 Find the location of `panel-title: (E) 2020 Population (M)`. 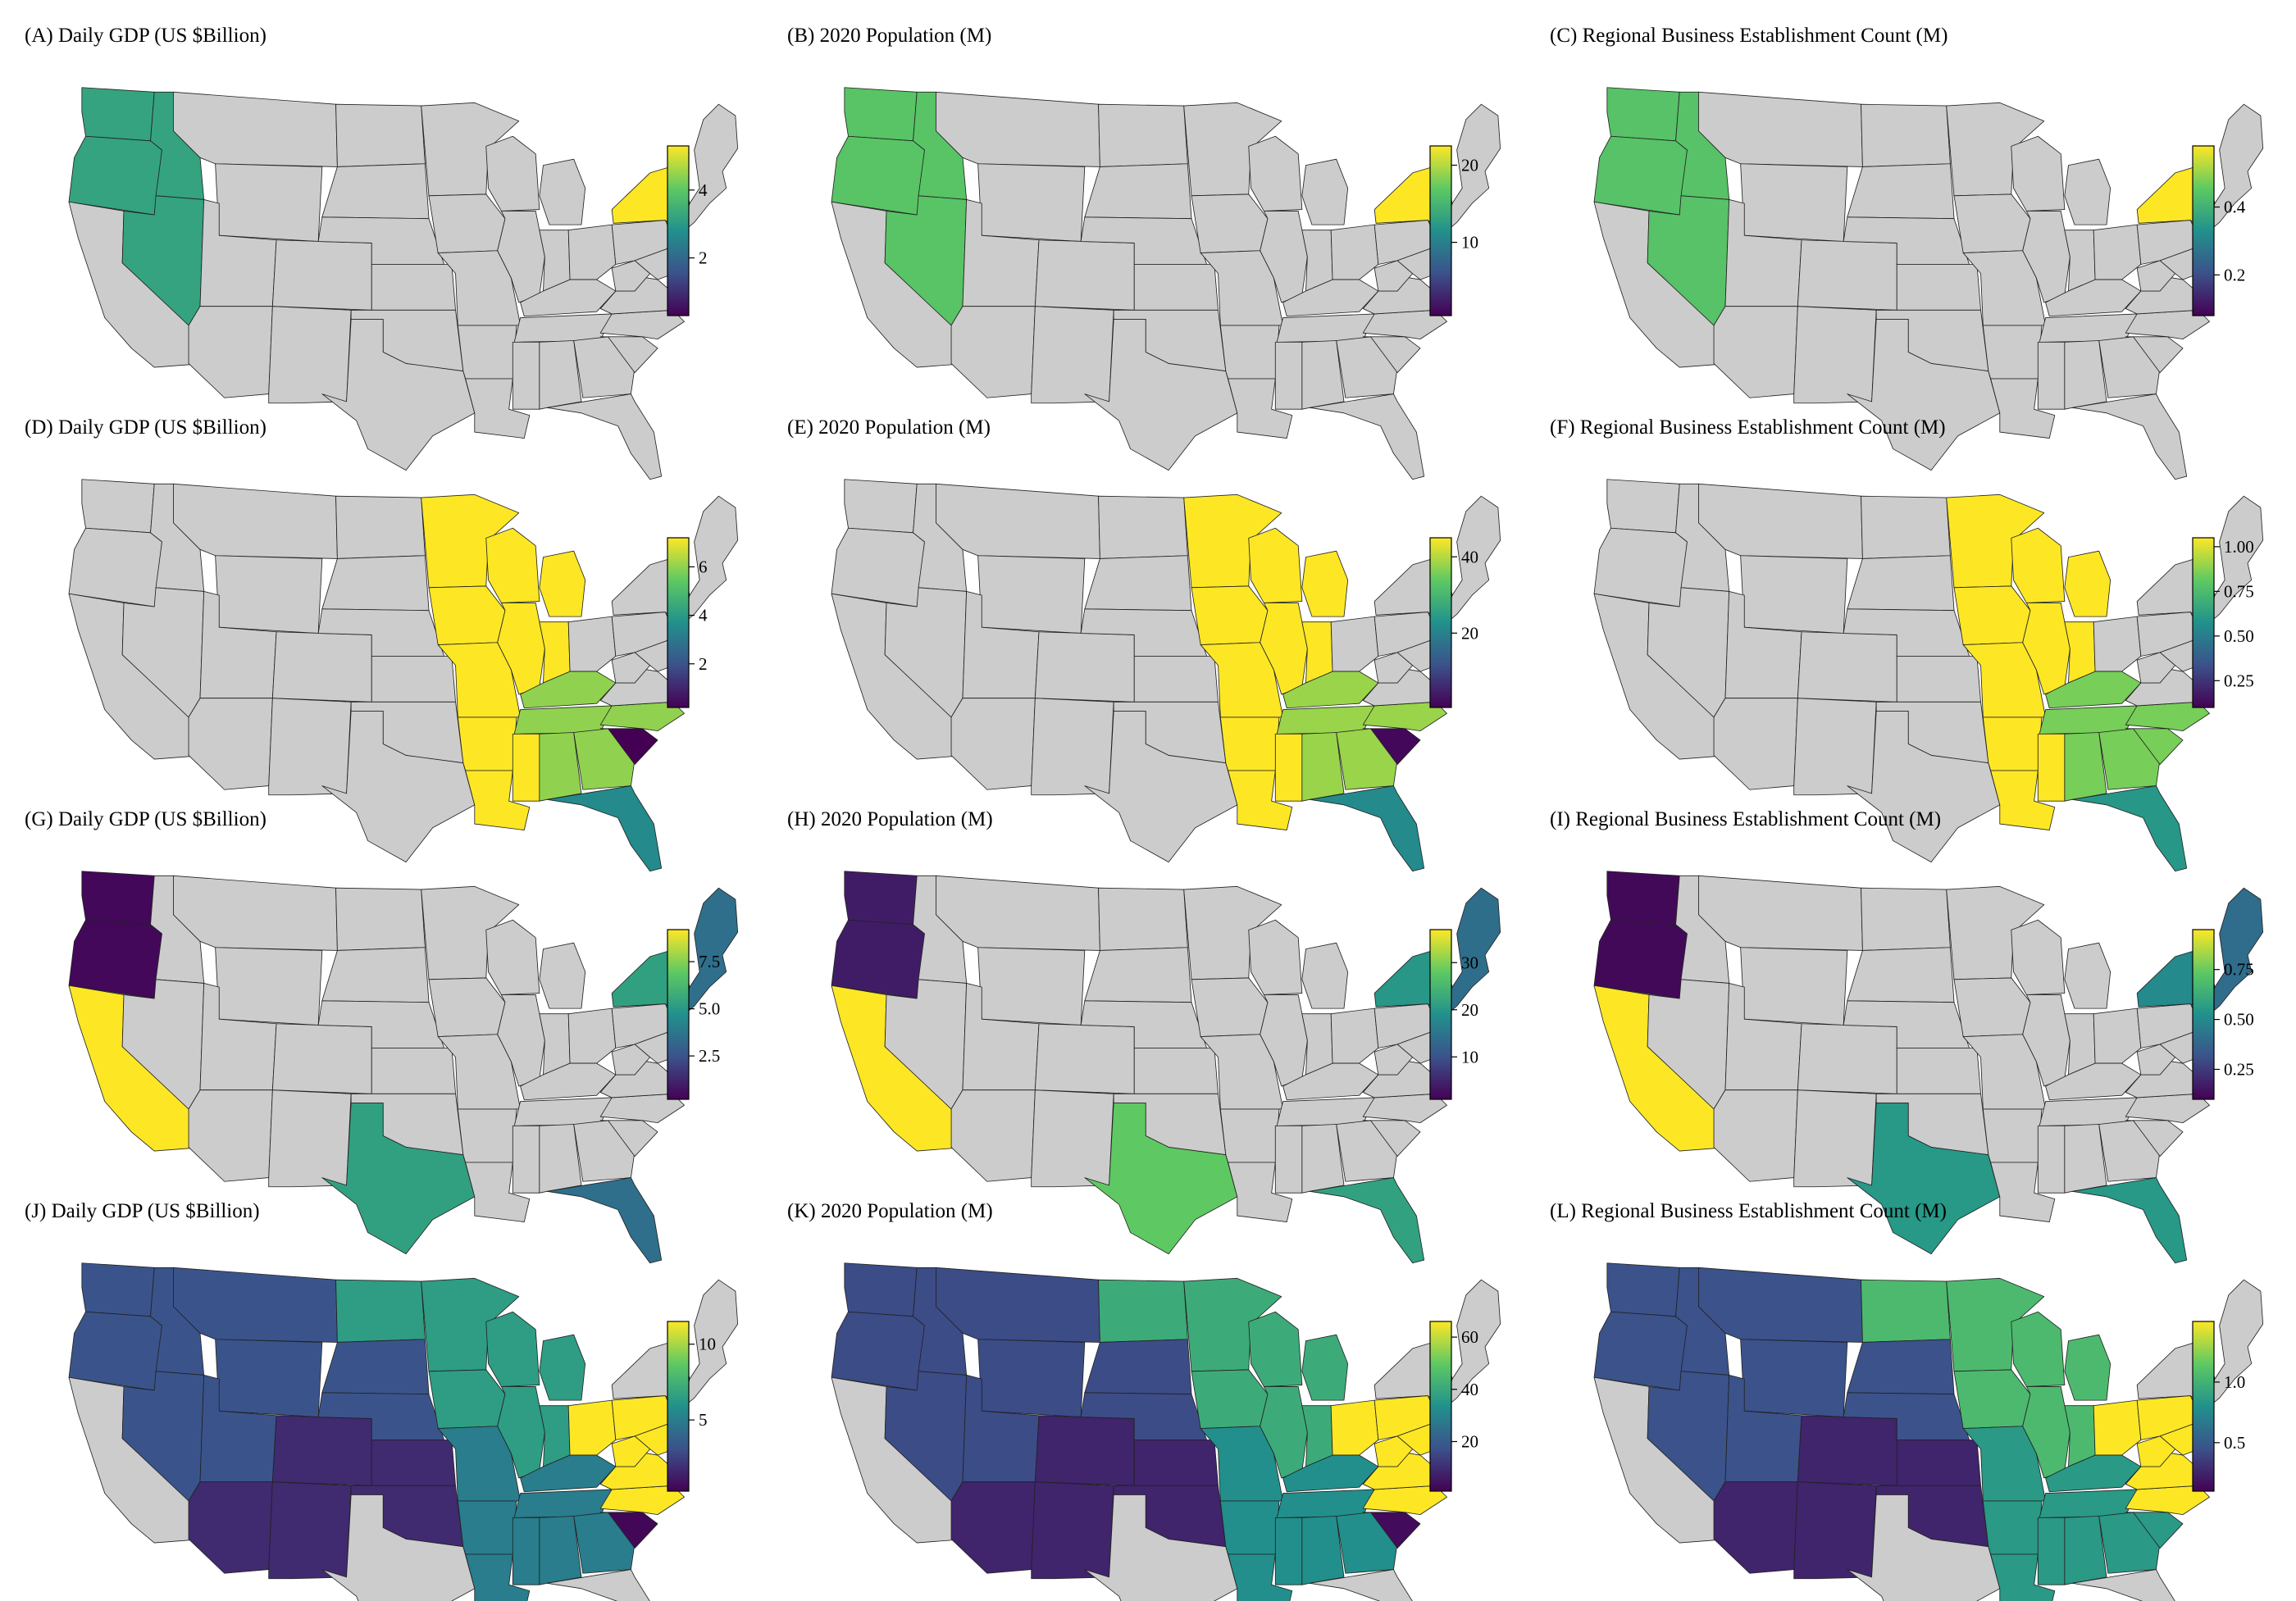

panel-title: (E) 2020 Population (M) is located at coordinates (889, 427).